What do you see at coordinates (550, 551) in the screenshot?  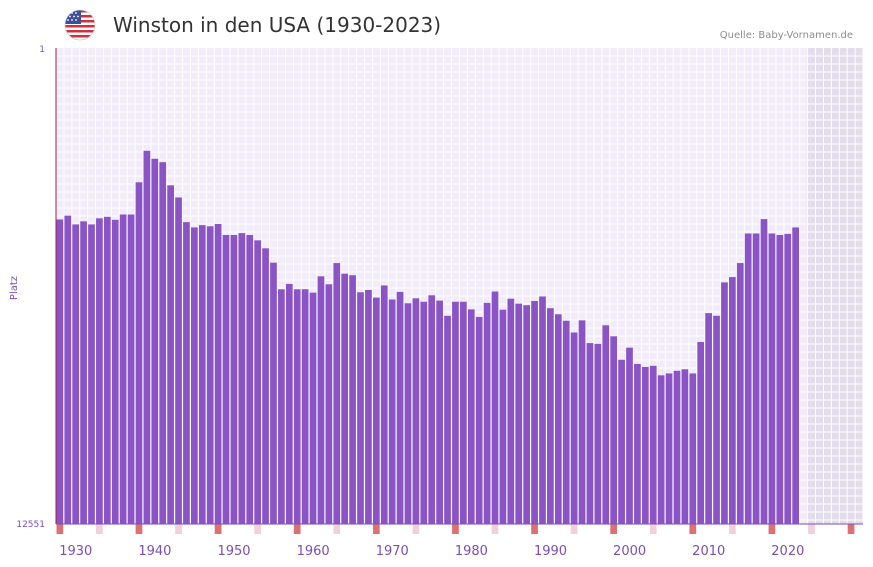 I see `x-tick-label: 1990` at bounding box center [550, 551].